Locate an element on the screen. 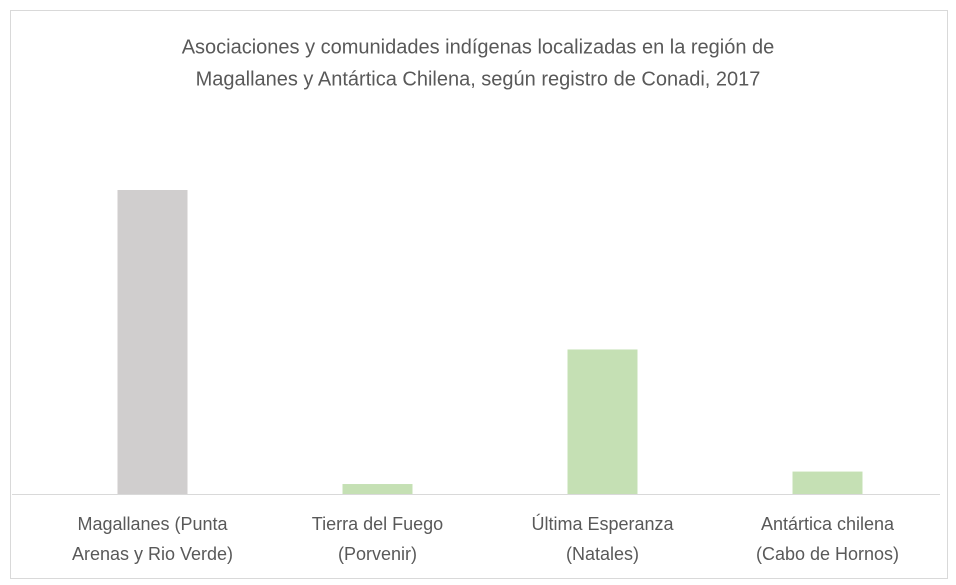 This screenshot has width=956, height=585. x-tick-label: Última Esperanza is located at coordinates (602, 523).